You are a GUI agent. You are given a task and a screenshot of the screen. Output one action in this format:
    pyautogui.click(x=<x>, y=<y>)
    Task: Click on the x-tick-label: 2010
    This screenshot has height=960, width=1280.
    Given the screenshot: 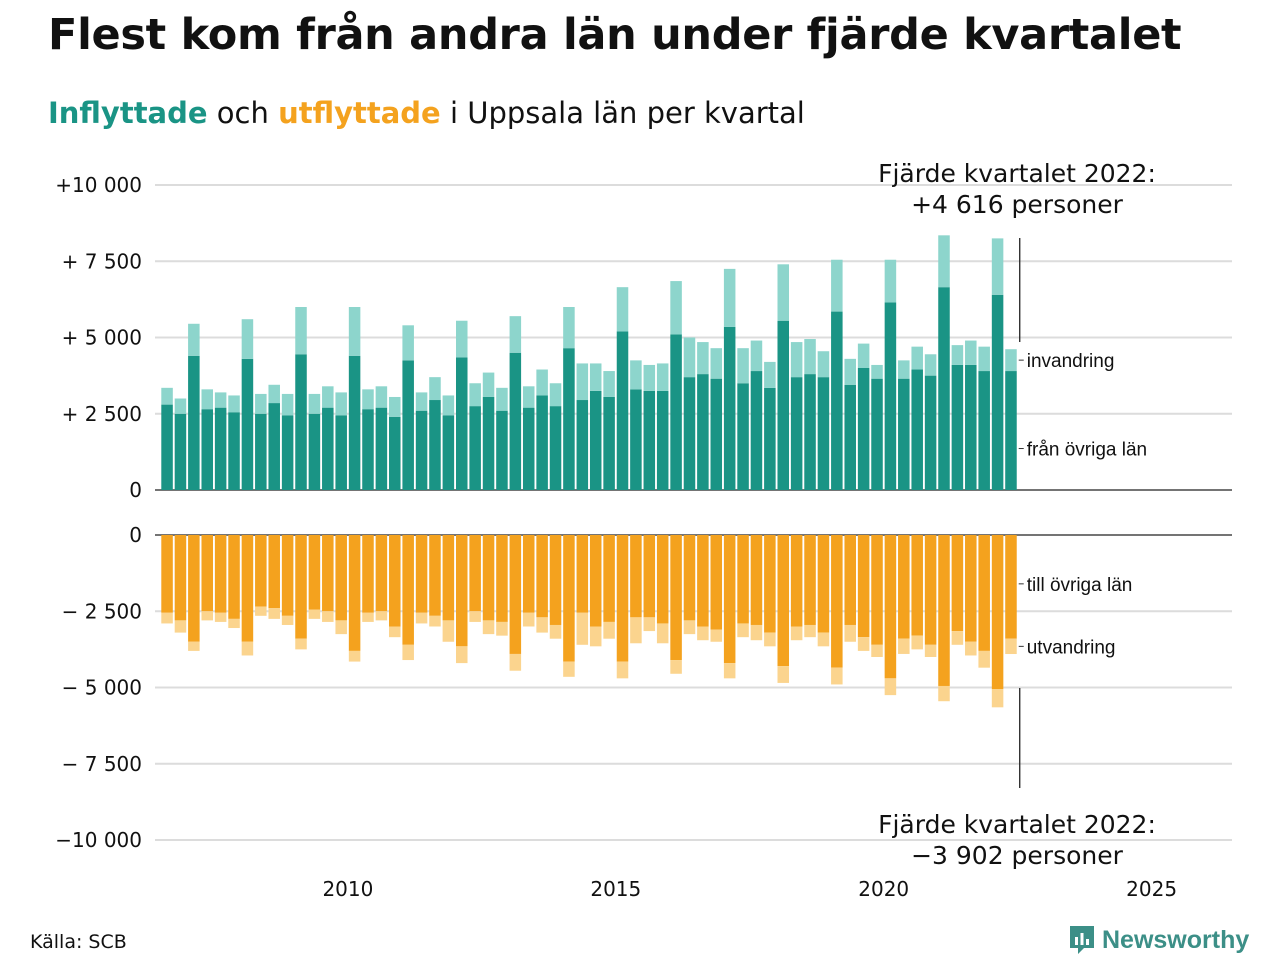 What is the action you would take?
    pyautogui.click(x=347, y=889)
    